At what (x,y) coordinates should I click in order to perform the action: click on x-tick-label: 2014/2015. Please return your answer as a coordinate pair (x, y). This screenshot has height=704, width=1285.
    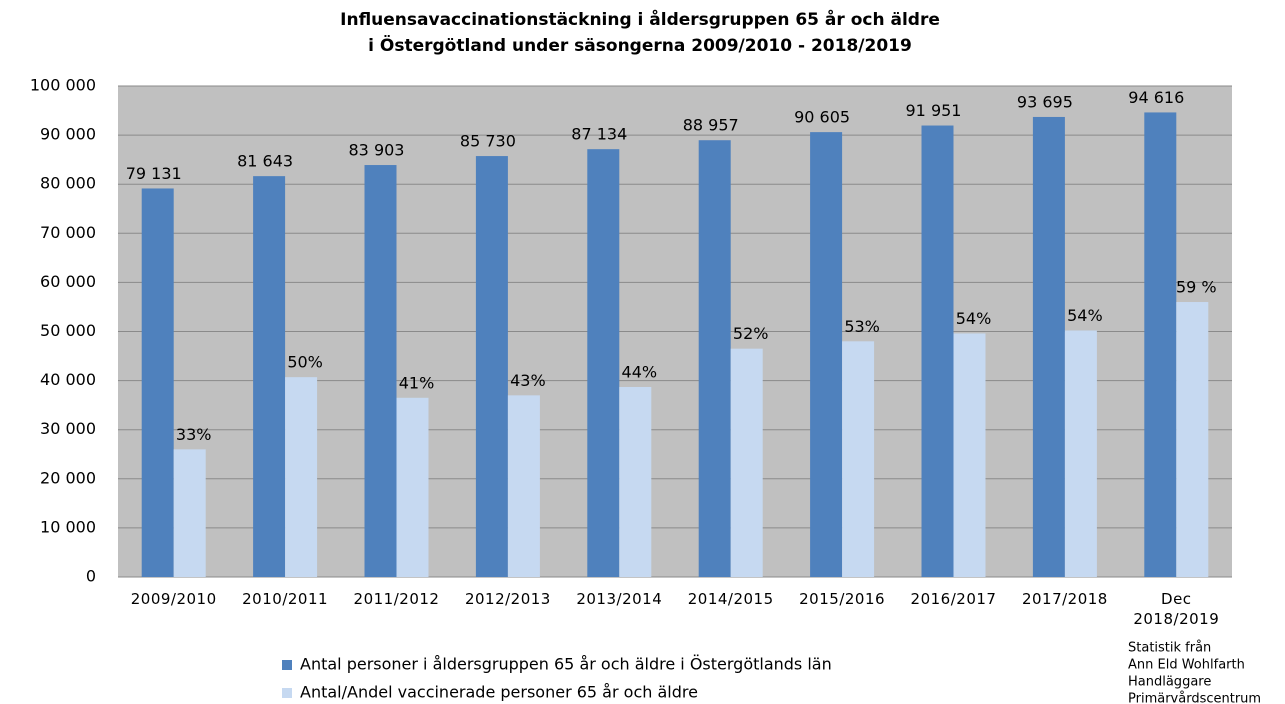
    Looking at the image, I should click on (730, 599).